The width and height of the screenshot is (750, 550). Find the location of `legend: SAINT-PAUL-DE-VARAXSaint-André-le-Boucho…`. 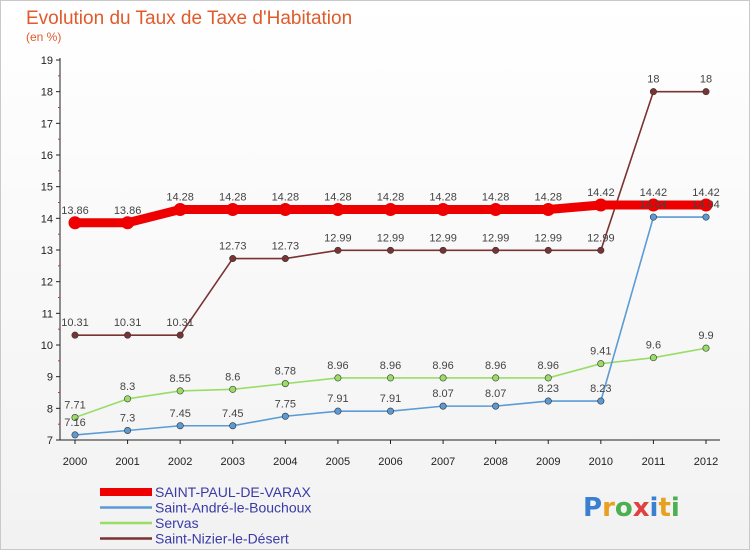

legend: SAINT-PAUL-DE-VARAXSaint-André-le-Boucho… is located at coordinates (206, 515).